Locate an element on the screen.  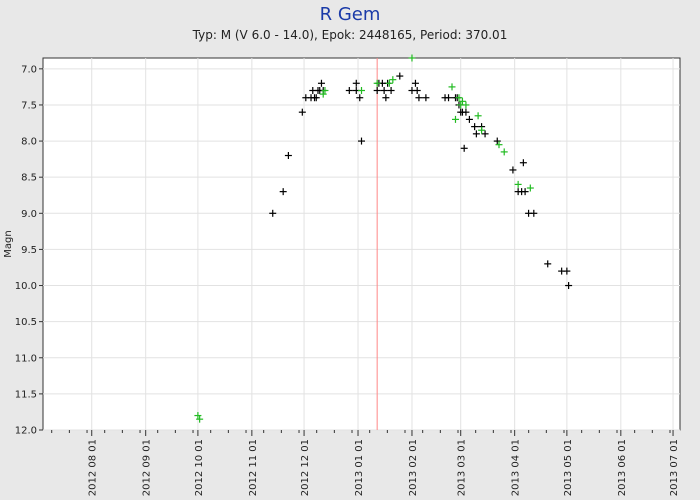
y-tick-label: 11.5 is located at coordinates (26, 394).